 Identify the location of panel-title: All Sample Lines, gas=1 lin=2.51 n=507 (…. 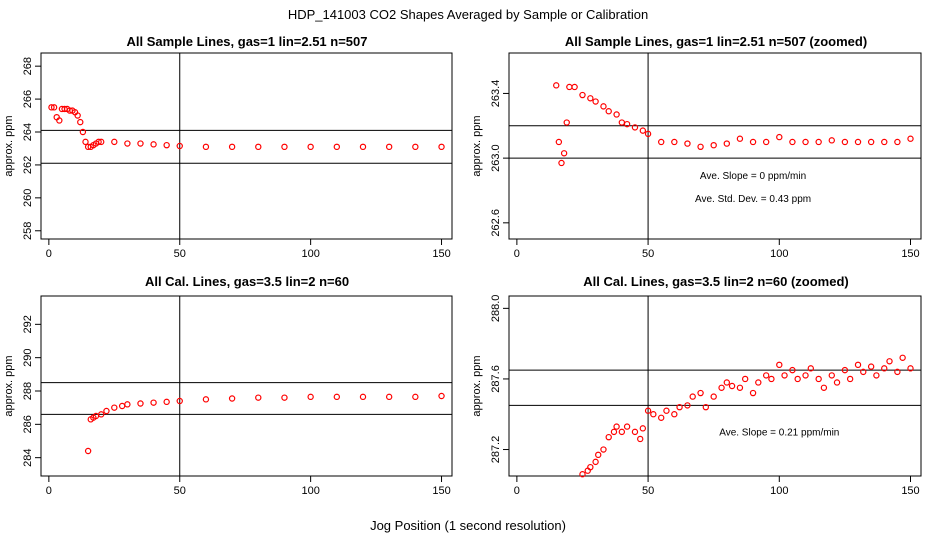
(716, 41).